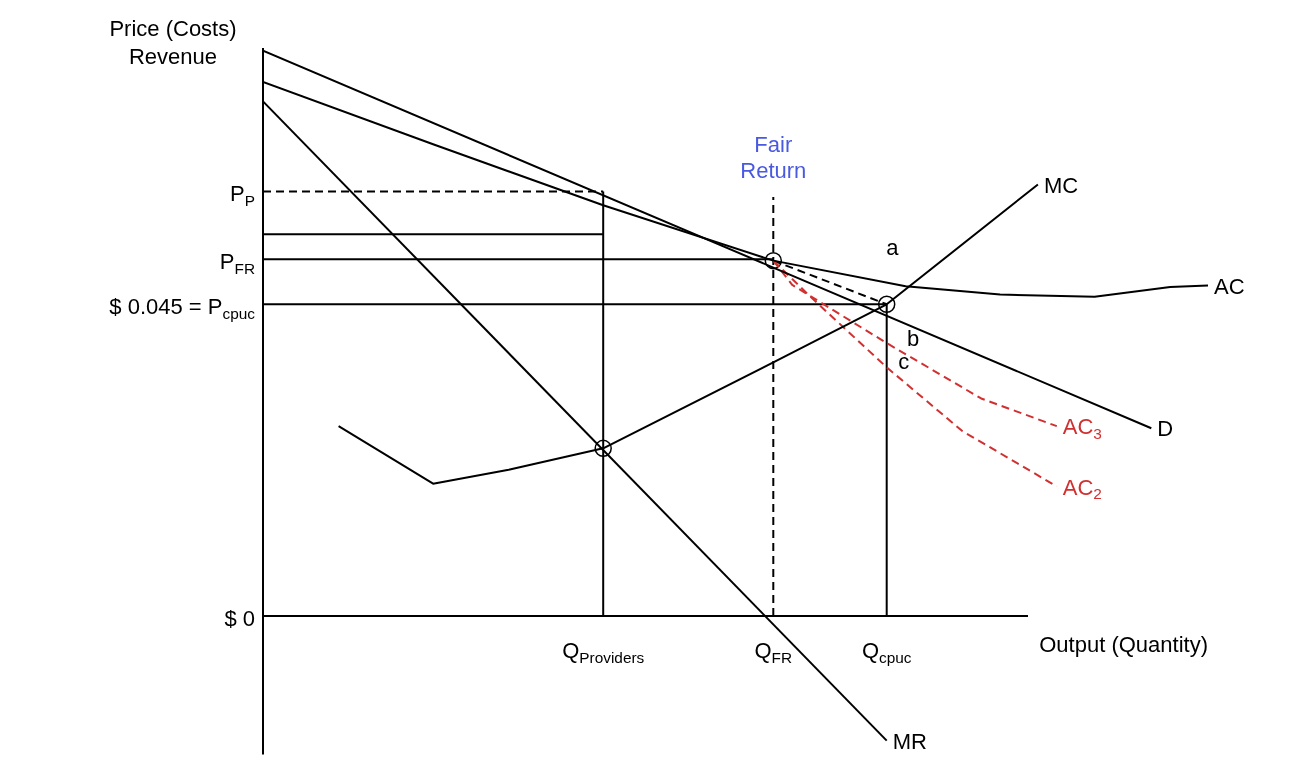  I want to click on annotation: b, so click(913, 339).